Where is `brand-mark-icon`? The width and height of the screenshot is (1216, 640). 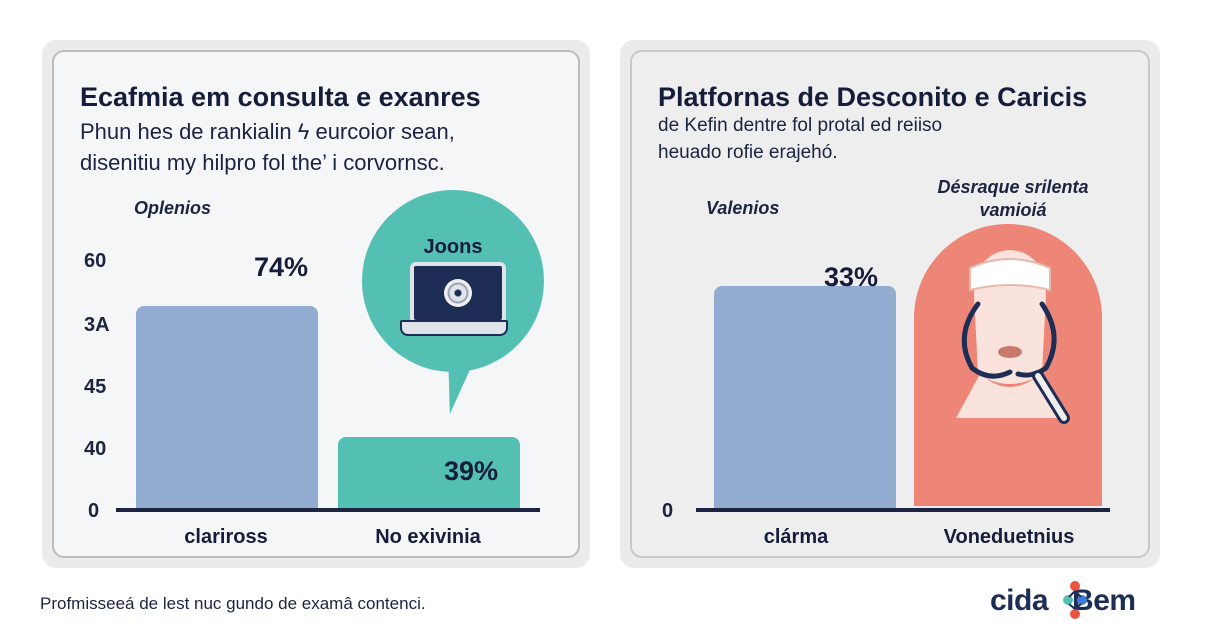
brand-mark-icon is located at coordinates (1075, 600).